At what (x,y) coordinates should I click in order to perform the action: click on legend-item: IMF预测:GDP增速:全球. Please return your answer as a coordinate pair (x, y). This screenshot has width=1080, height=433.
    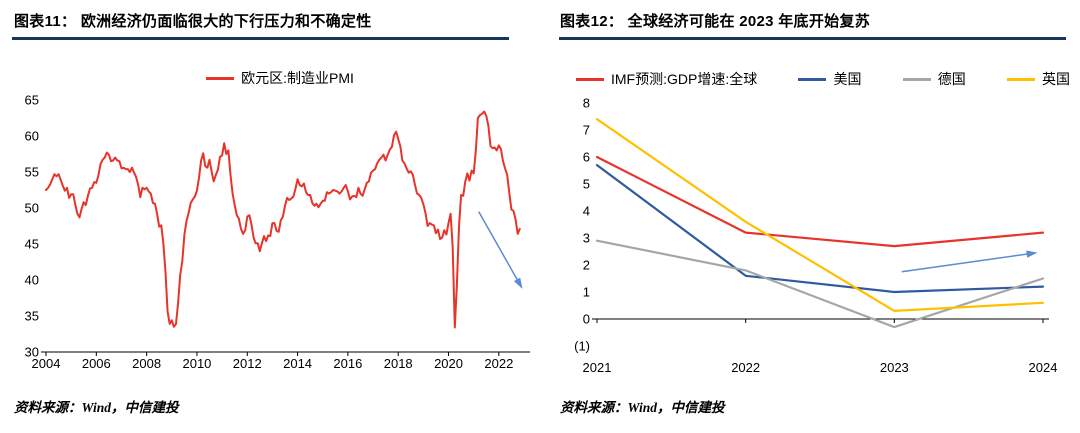
    Looking at the image, I should click on (666, 79).